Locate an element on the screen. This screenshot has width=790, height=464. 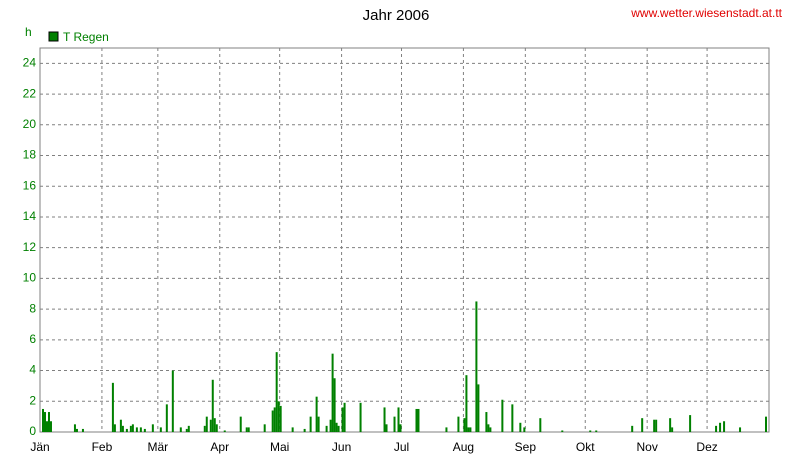
y-tick-label: 14 is located at coordinates (30, 216).